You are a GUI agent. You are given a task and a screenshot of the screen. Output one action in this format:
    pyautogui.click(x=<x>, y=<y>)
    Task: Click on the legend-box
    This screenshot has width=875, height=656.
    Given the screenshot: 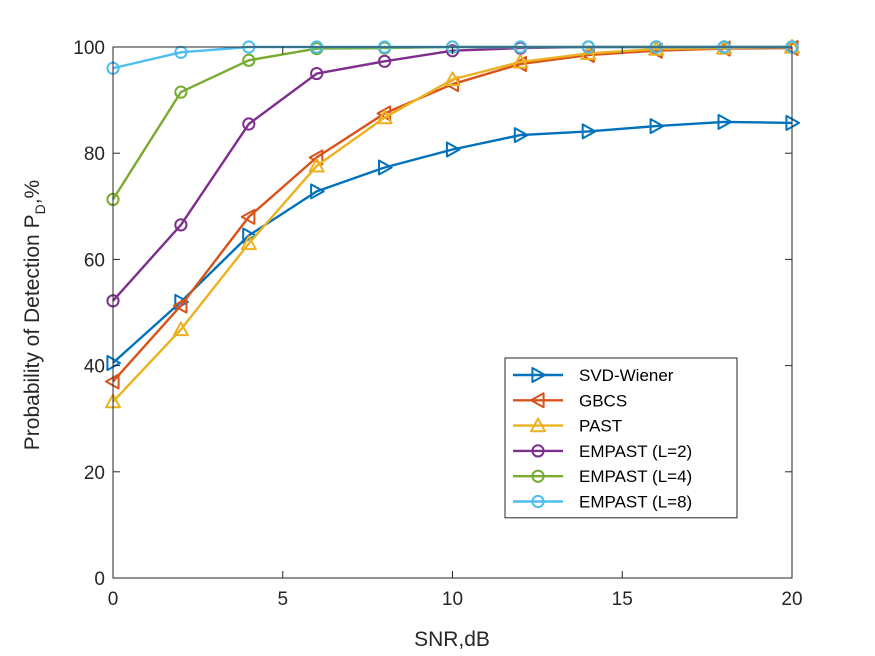 What is the action you would take?
    pyautogui.click(x=621, y=438)
    